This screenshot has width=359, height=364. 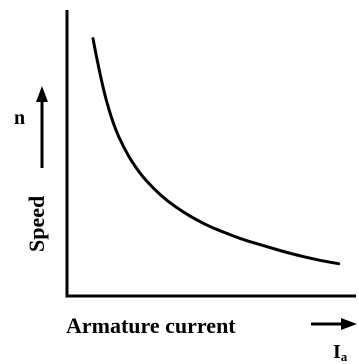 What do you see at coordinates (334, 324) in the screenshot?
I see `x-arrow` at bounding box center [334, 324].